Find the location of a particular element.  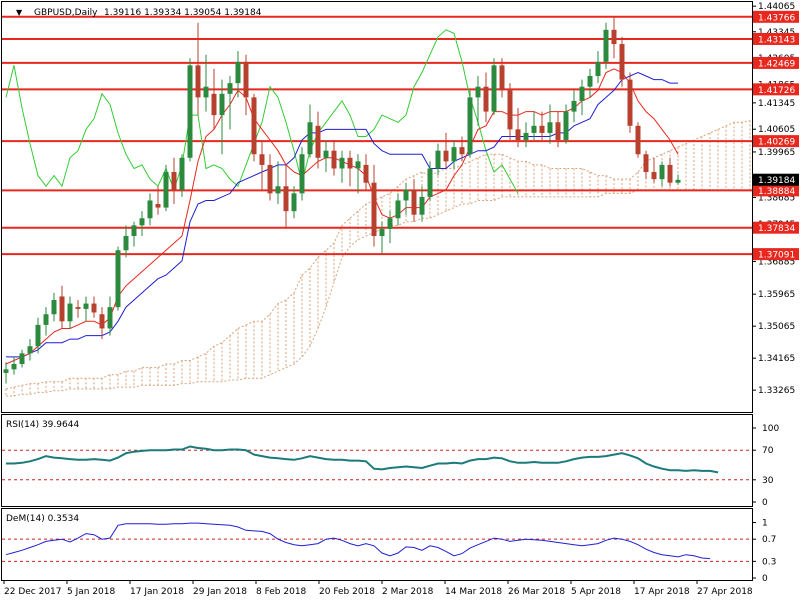

dem-tick-label: 0.7 is located at coordinates (769, 540).